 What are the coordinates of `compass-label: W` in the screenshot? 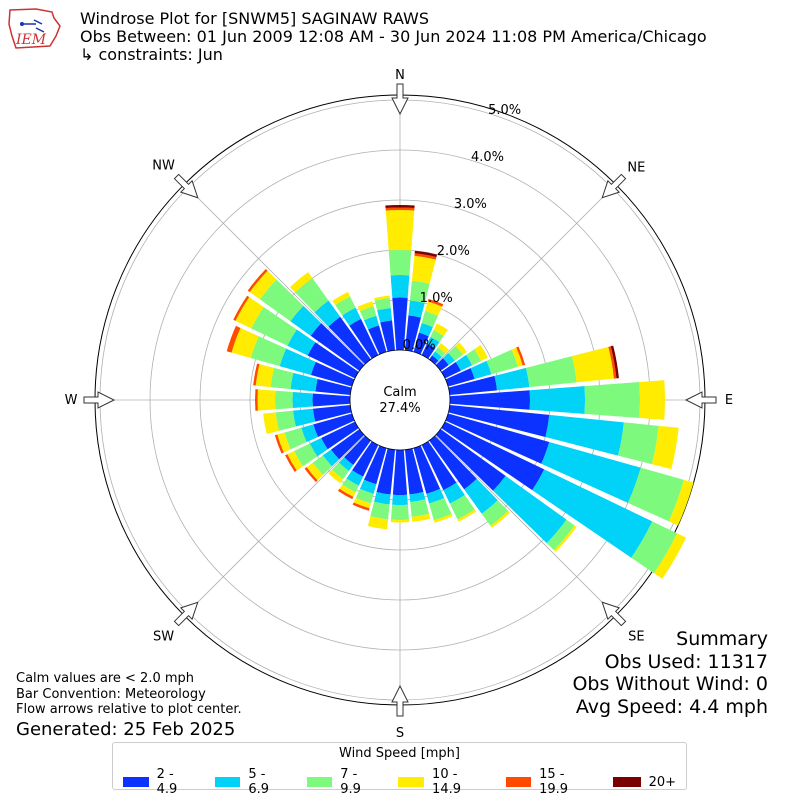 It's located at (71, 400).